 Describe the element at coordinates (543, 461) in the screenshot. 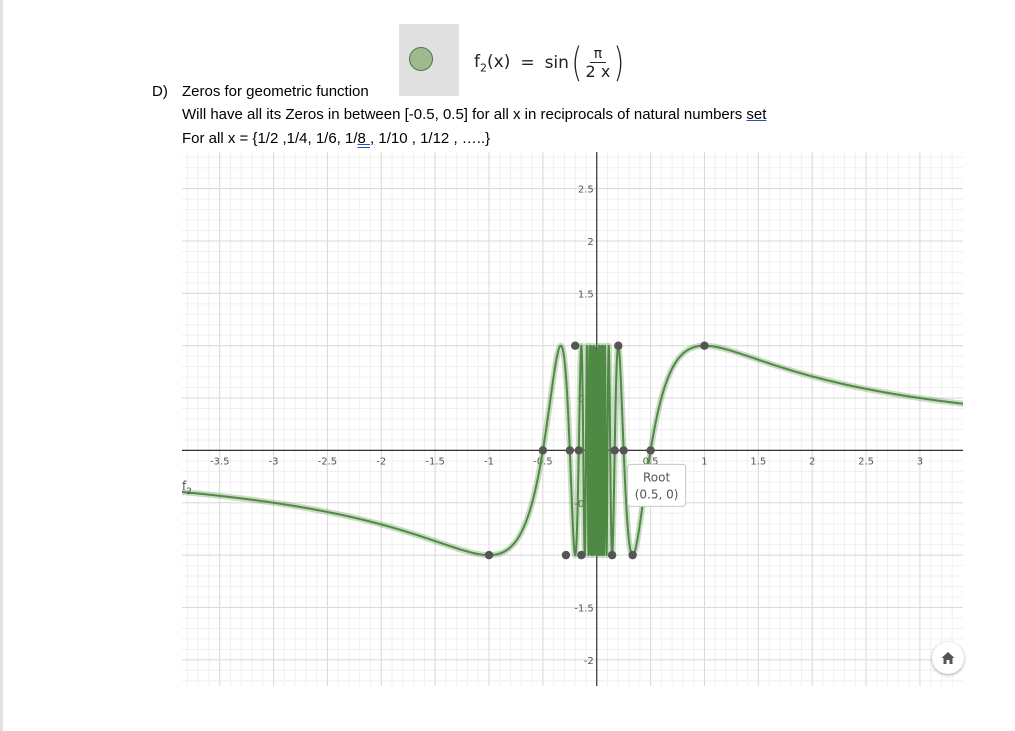

I see `x-tick-label: -0.5` at that location.